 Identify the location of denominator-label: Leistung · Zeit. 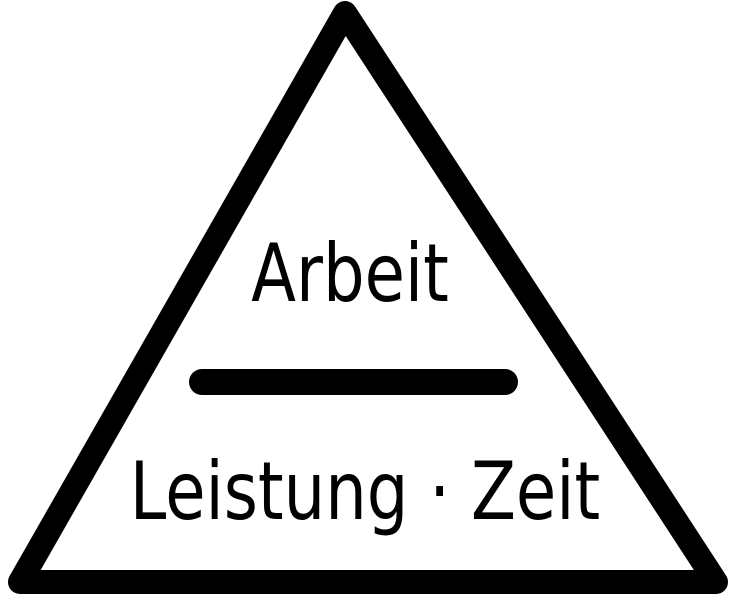
(365, 492).